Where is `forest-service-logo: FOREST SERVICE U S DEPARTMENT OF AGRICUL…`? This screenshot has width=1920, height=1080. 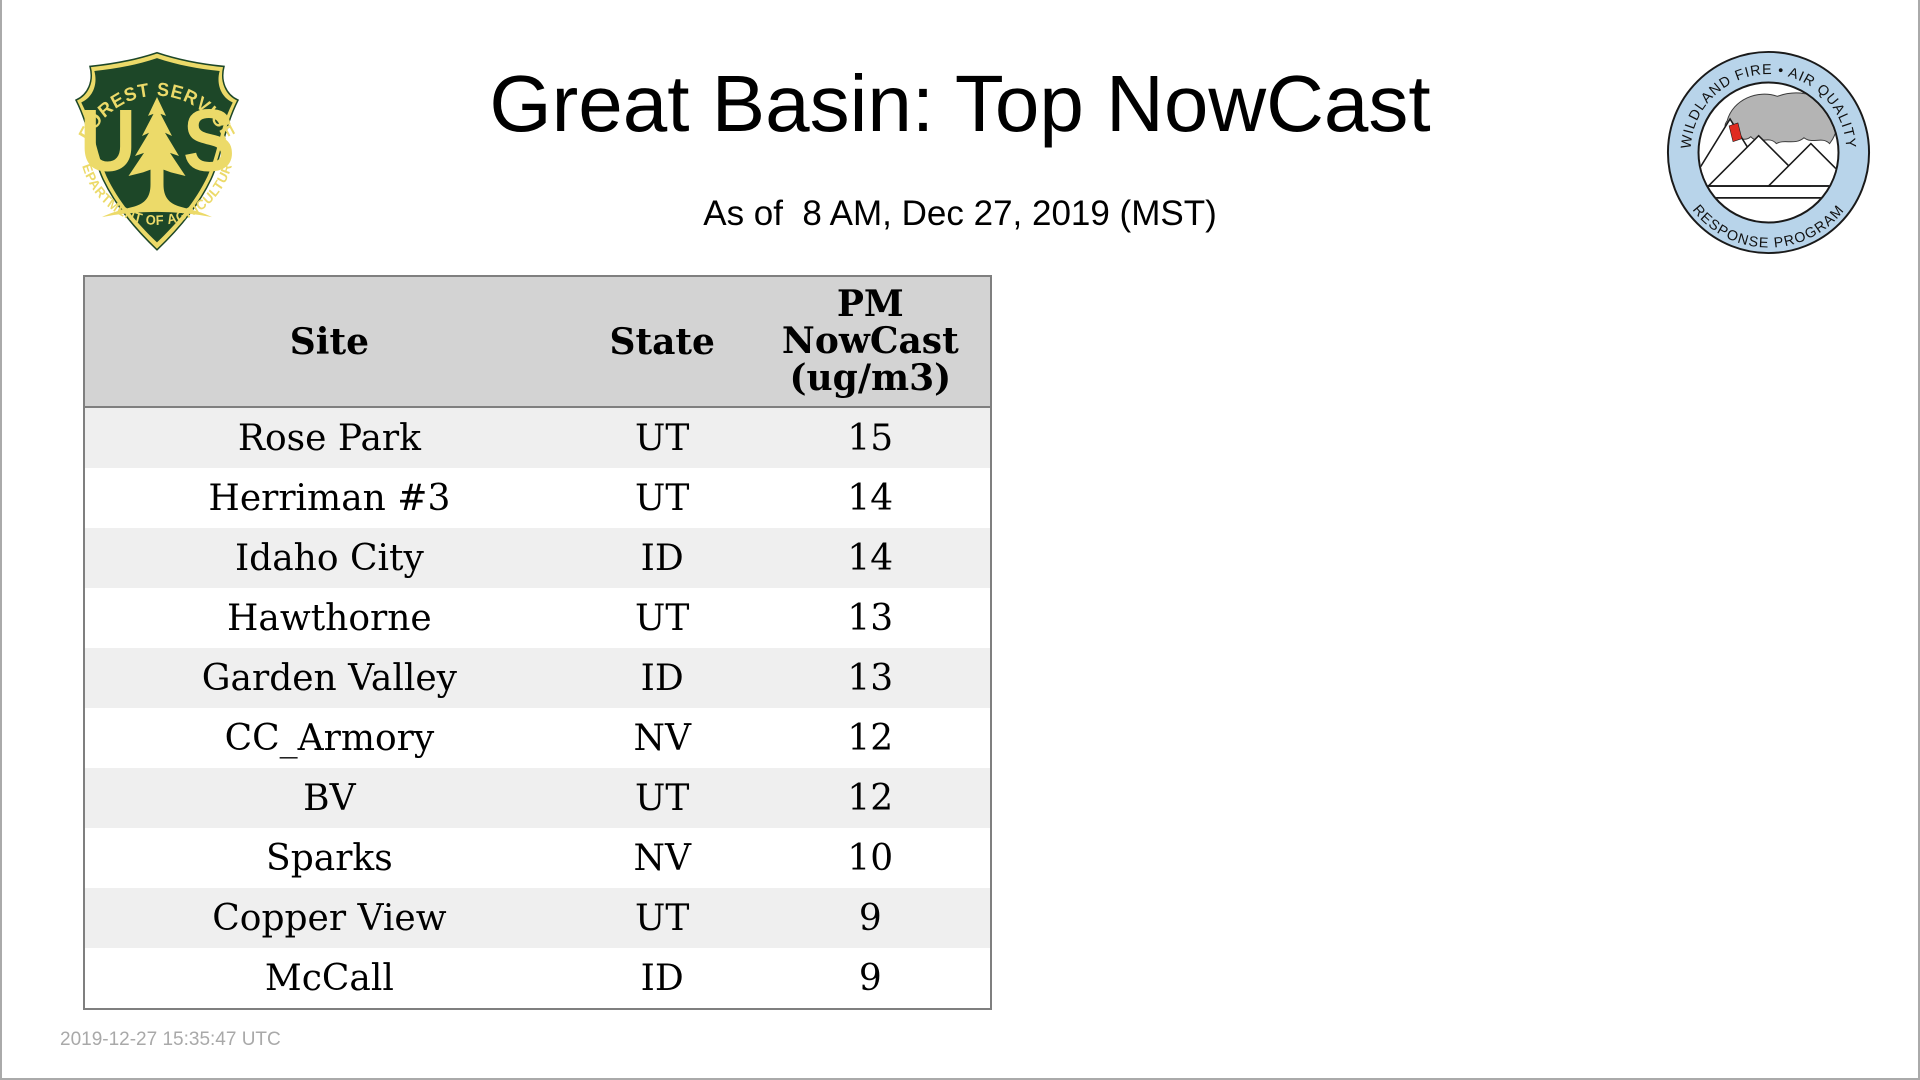
forest-service-logo: FOREST SERVICE U S DEPARTMENT OF AGRICUL… is located at coordinates (148, 145).